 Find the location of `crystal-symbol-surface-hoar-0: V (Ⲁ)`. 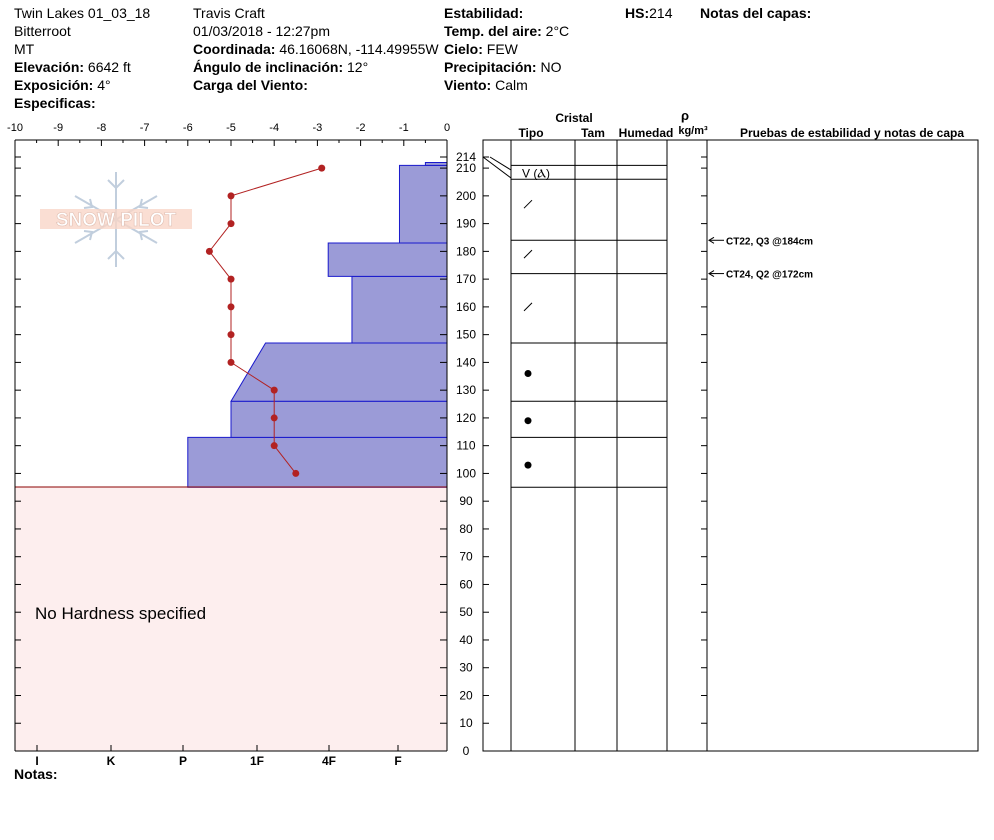

crystal-symbol-surface-hoar-0: V (Ⲁ) is located at coordinates (536, 174).